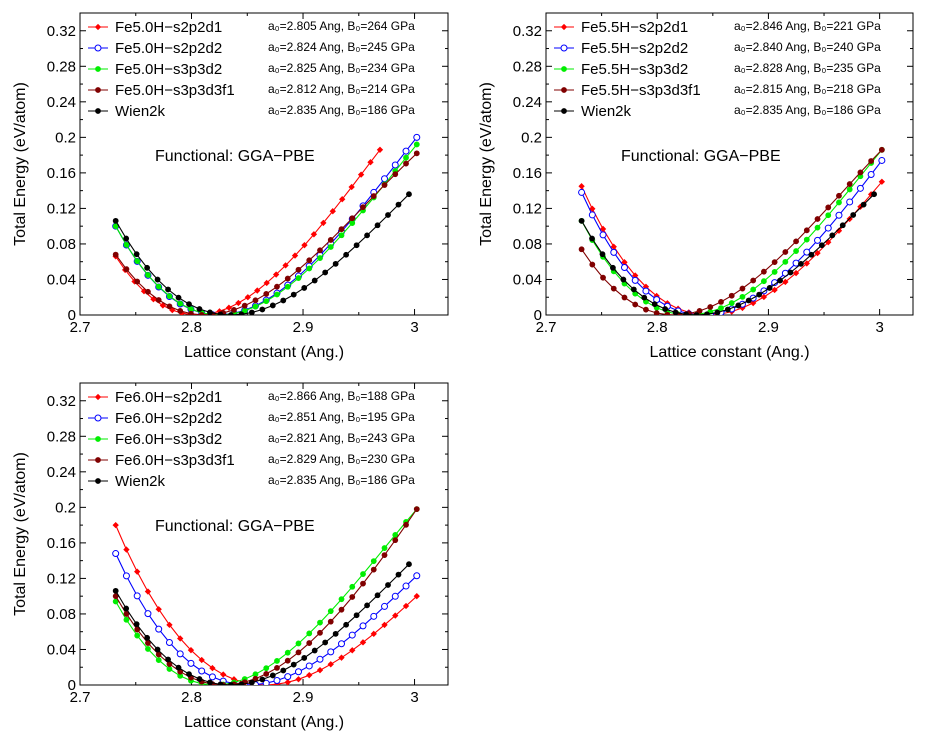 The width and height of the screenshot is (926, 744). I want to click on y-tick-label: 0.16, so click(61, 543).